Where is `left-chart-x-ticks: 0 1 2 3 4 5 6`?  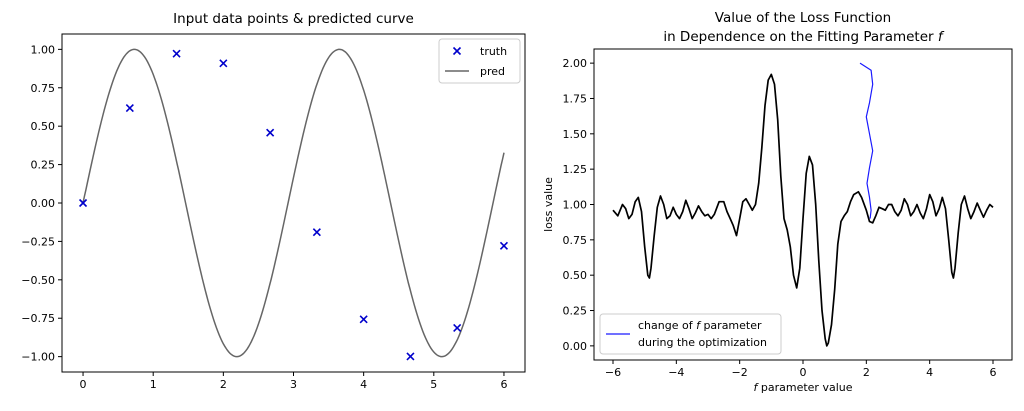
left-chart-x-ticks: 0 1 2 3 4 5 6 is located at coordinates (293, 381).